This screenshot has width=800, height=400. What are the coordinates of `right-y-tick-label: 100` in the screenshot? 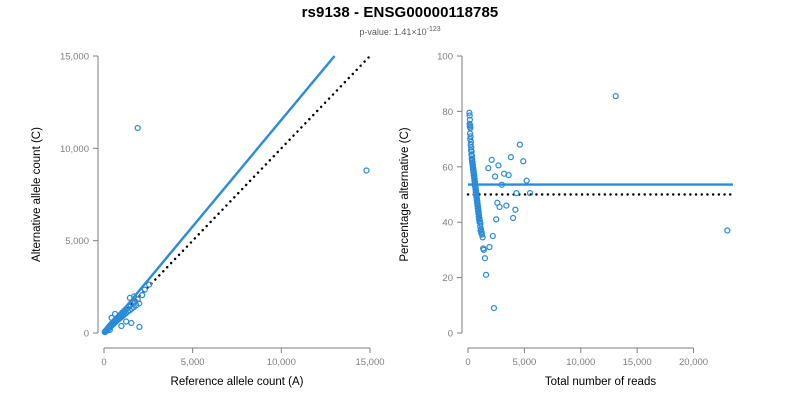 It's located at (445, 57).